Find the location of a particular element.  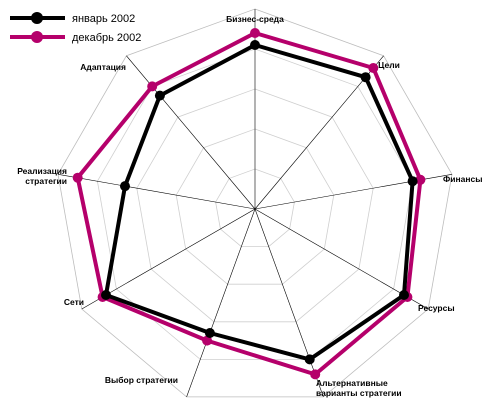

legend-item-december: декабрь 2002 is located at coordinates (75, 37).